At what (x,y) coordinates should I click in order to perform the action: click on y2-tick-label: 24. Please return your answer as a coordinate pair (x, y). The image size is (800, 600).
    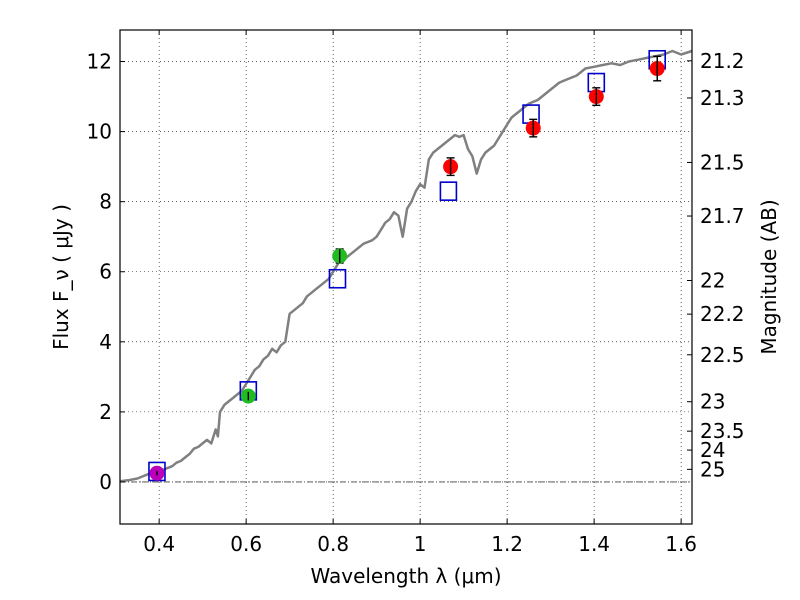
    Looking at the image, I should click on (712, 450).